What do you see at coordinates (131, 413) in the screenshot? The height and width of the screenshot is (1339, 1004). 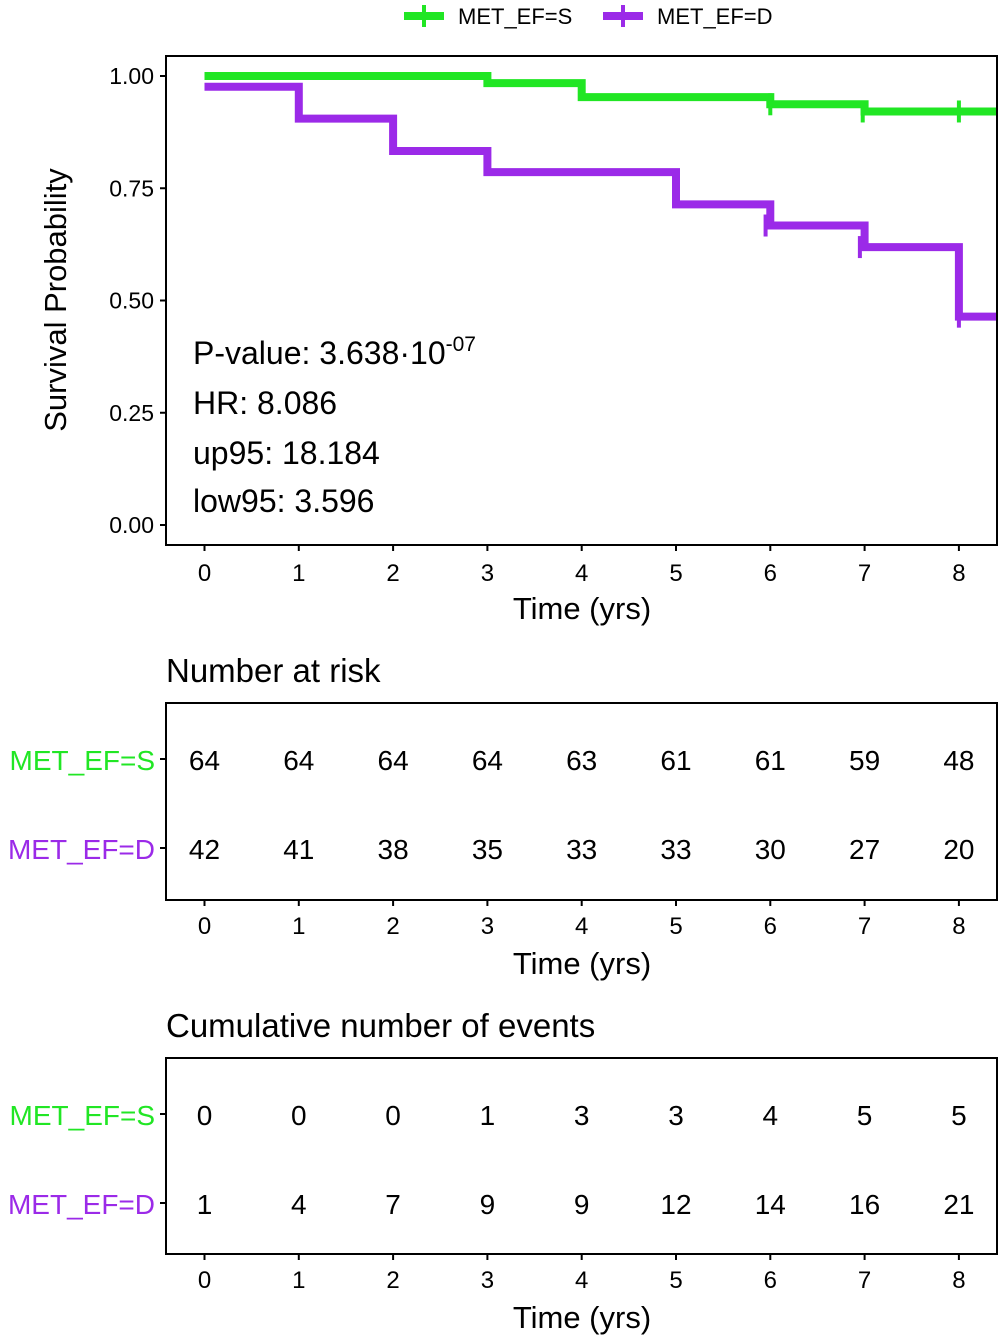 I see `y-tick-label: 0.25` at bounding box center [131, 413].